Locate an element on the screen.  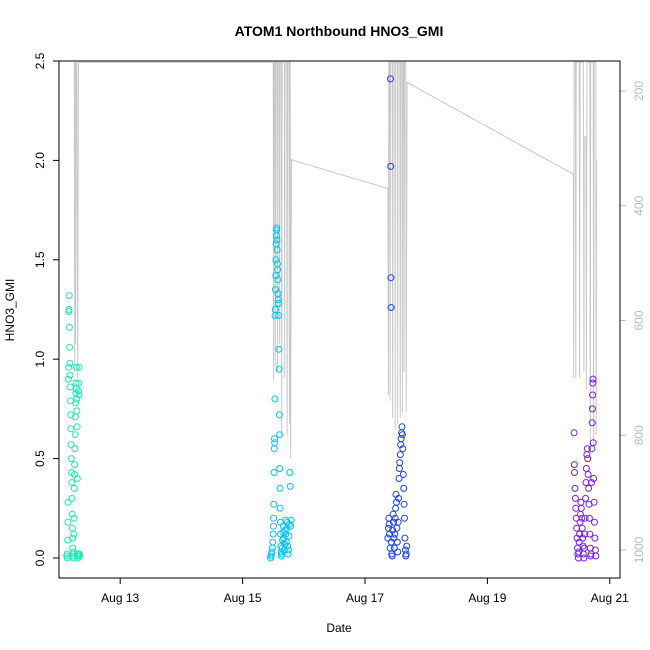
y2-tick-label-2: 600 is located at coordinates (639, 320).